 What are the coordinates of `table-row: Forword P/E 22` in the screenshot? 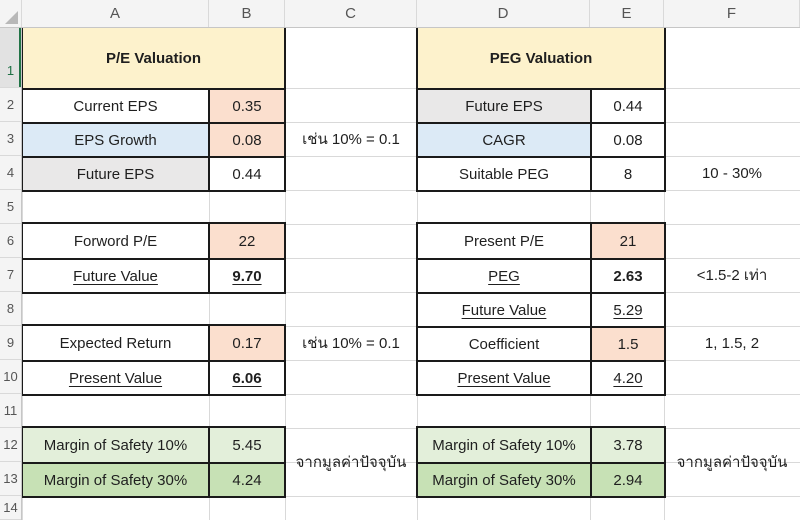 It's located at (153, 241).